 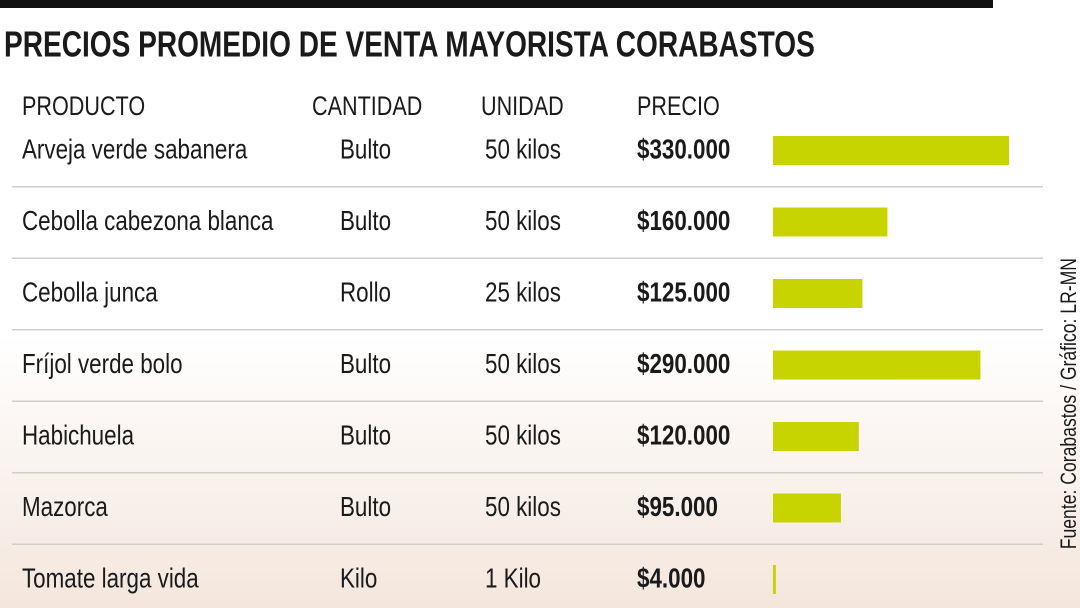 I want to click on quantity: Rollo, so click(x=365, y=292).